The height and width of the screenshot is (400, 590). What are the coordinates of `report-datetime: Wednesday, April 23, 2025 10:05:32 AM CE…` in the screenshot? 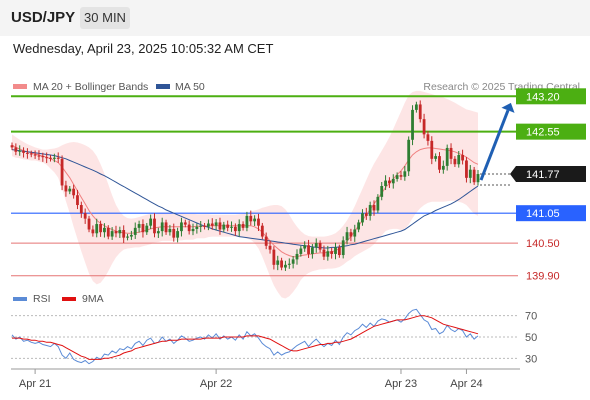 It's located at (143, 48).